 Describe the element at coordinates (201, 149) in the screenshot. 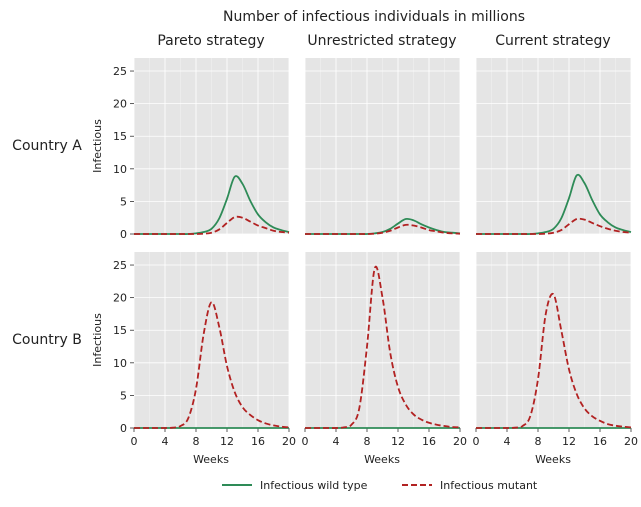

I see `panel-country-a-pareto-strategy: 0 5 10 15 20 25` at that location.